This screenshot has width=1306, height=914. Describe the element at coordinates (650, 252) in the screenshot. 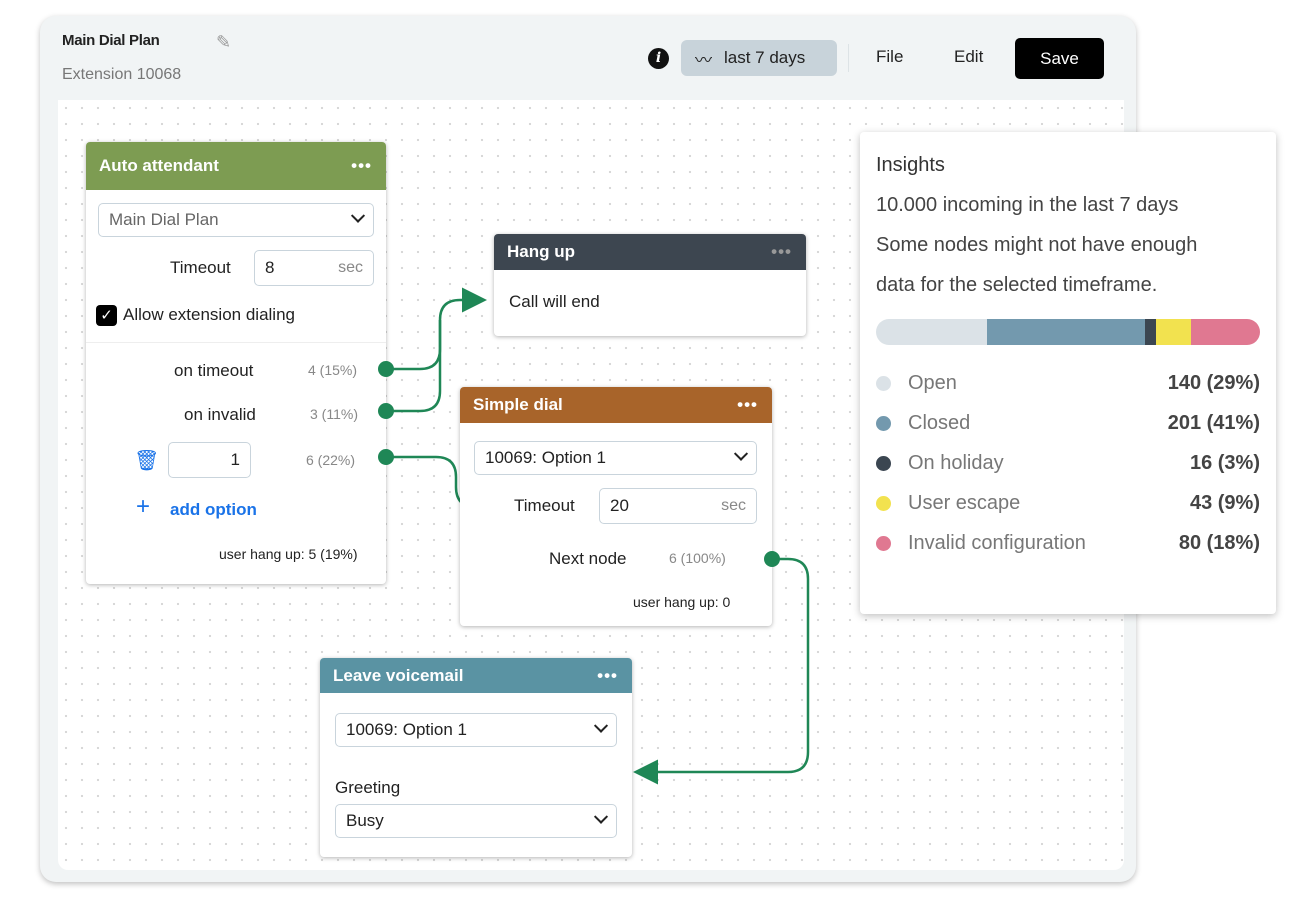

I see `node-header: Hang up •••` at that location.